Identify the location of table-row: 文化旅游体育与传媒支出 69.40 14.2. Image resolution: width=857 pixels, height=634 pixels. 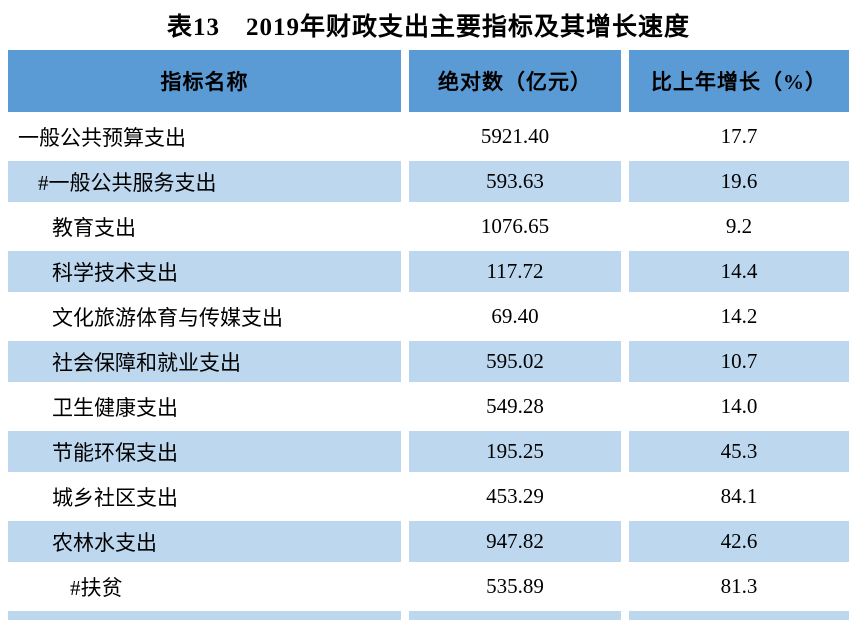
(428, 316).